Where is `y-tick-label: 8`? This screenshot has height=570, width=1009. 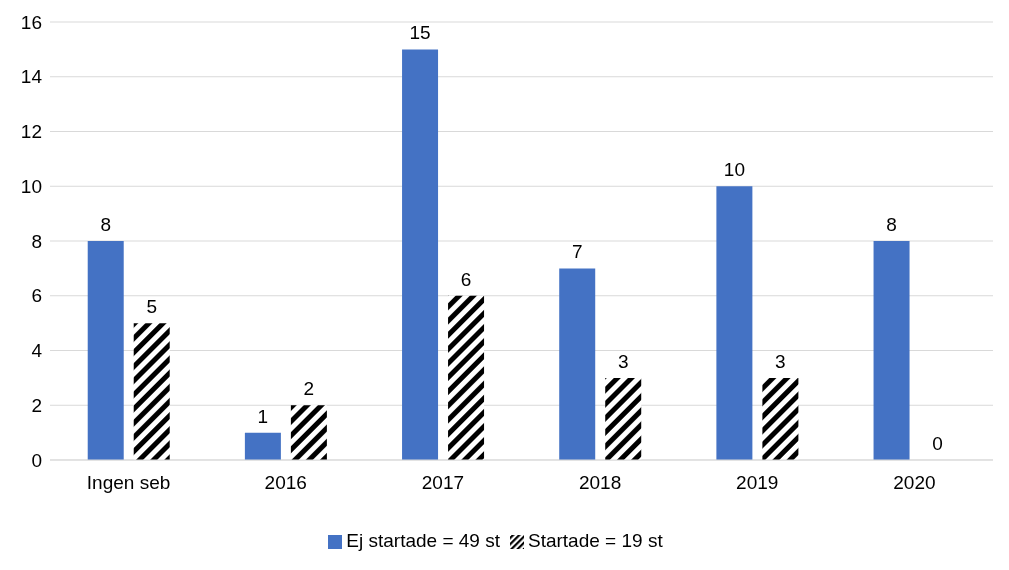
y-tick-label: 8 is located at coordinates (36, 241).